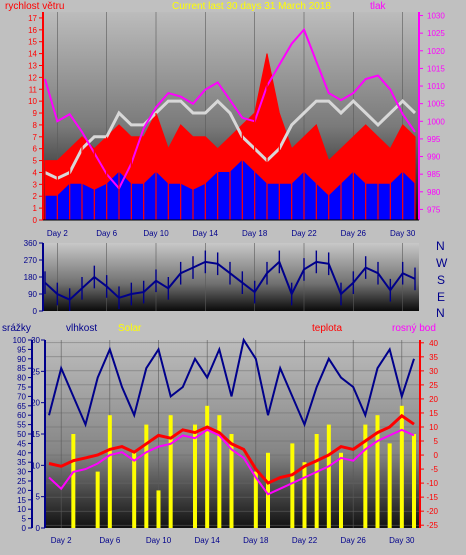 This screenshot has height=555, width=466. I want to click on temperature-label: teplota, so click(327, 328).